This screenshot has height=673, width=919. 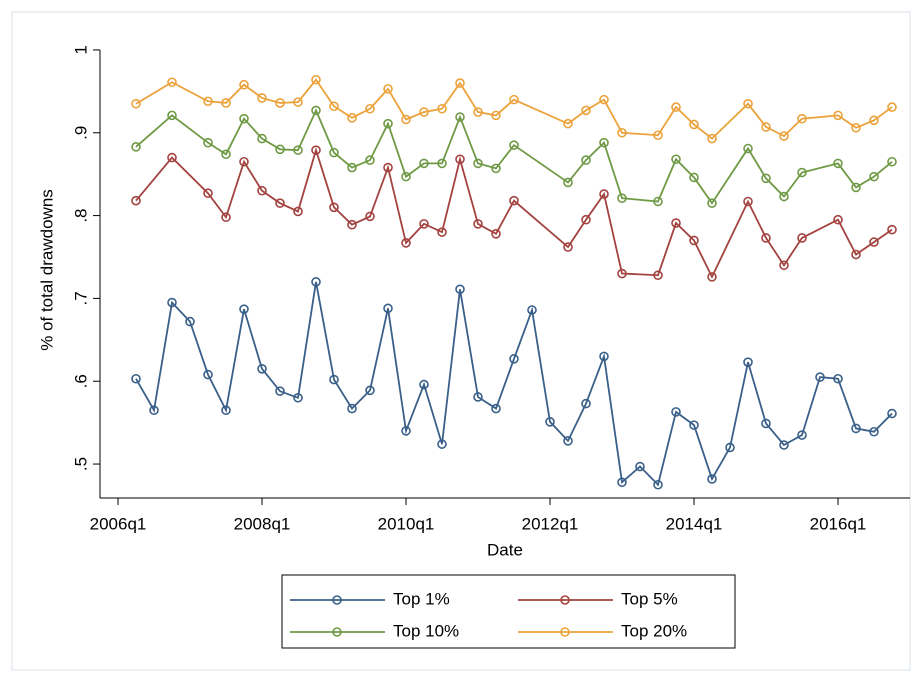 I want to click on legend-label: Top 1%, so click(x=421, y=598).